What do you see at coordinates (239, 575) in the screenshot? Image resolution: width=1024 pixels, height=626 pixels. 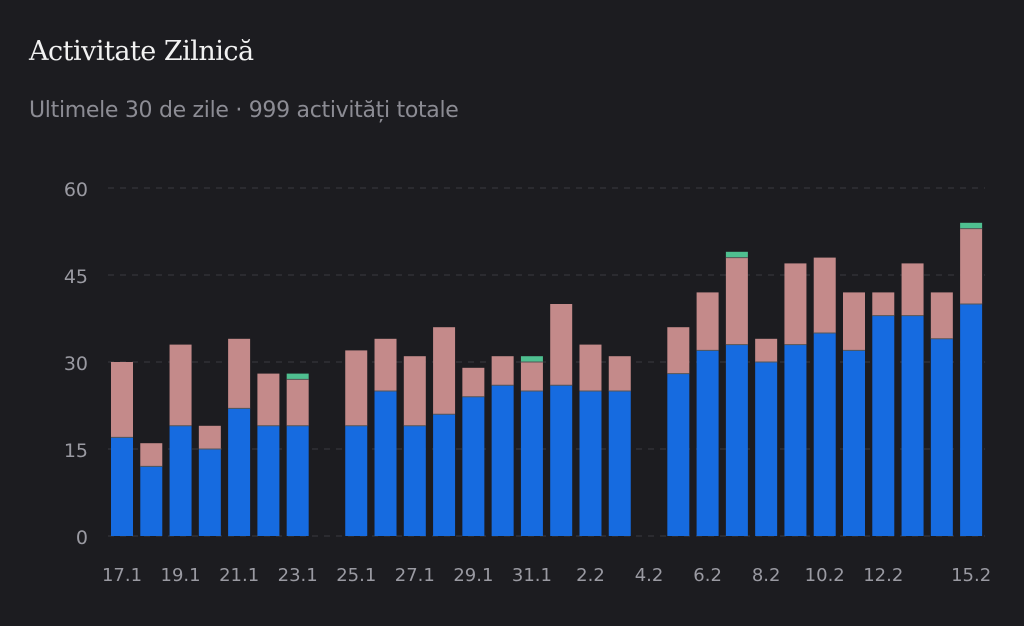 I see `x-tick-label: 21.1` at bounding box center [239, 575].